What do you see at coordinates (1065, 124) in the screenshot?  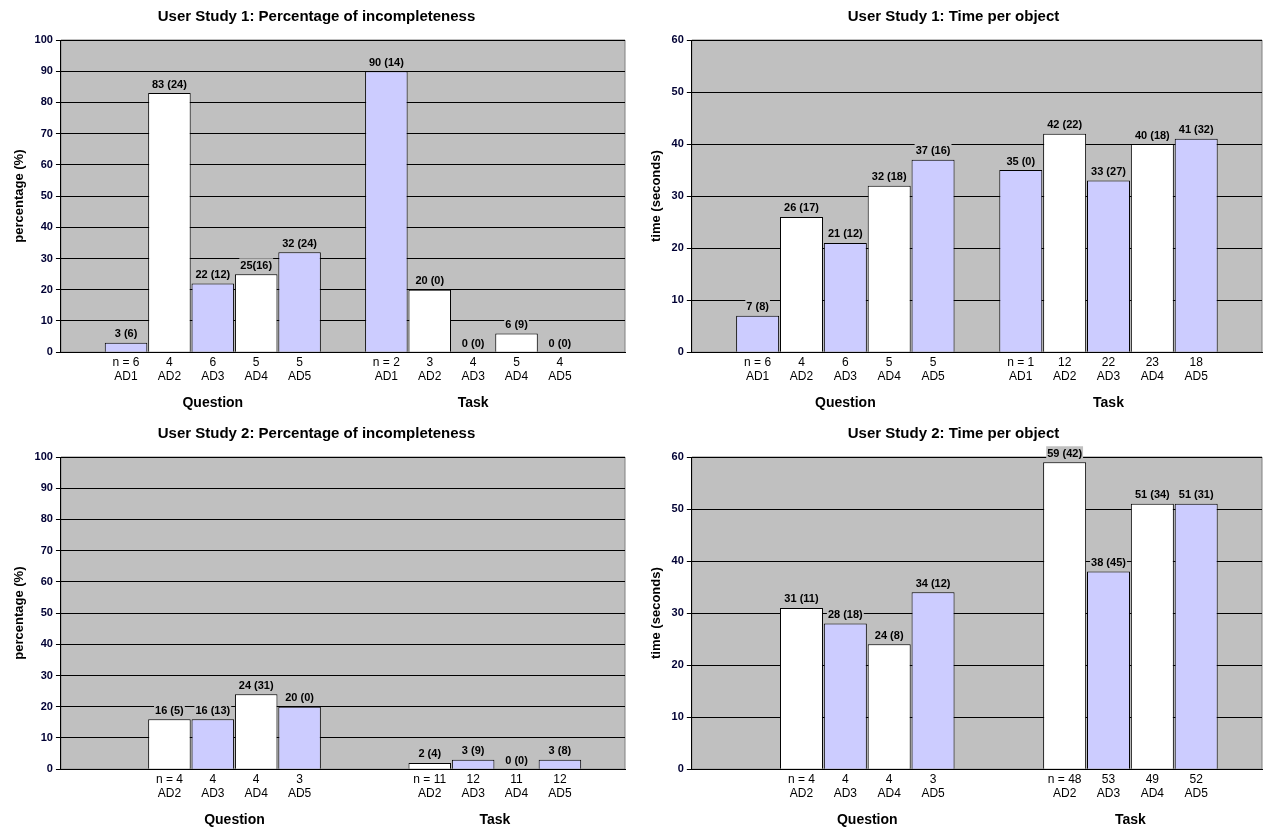 I see `data-label: 42 (22)` at bounding box center [1065, 124].